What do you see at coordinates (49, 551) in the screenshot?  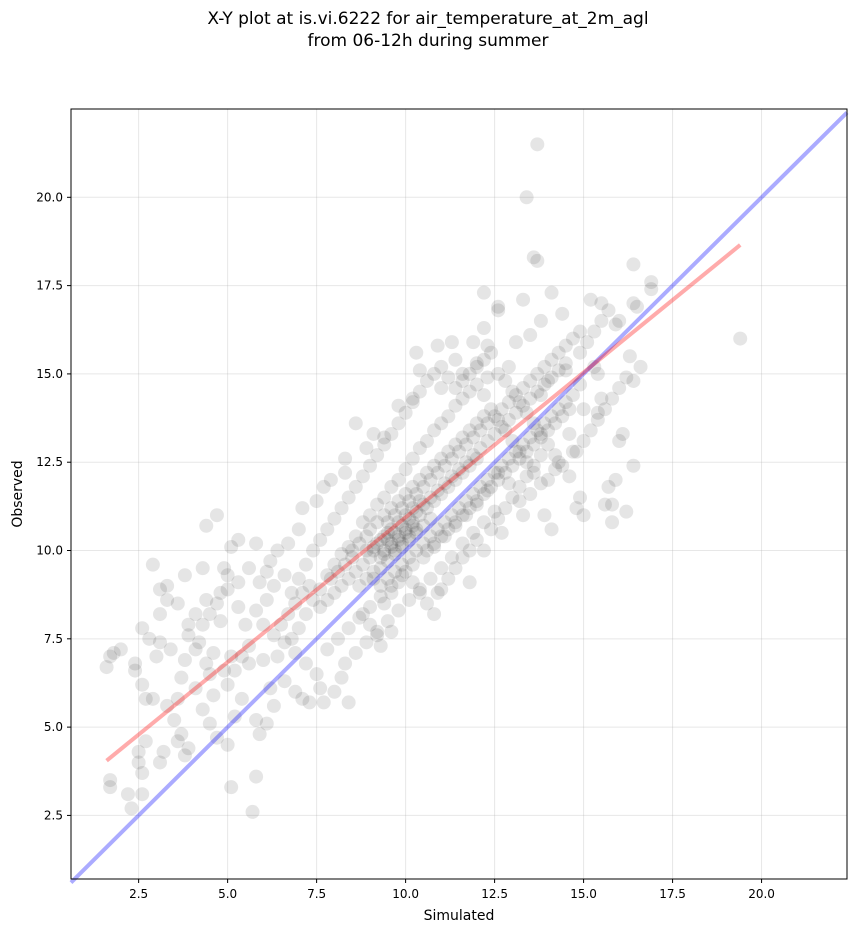 I see `y-tick-label: 10.0` at bounding box center [49, 551].